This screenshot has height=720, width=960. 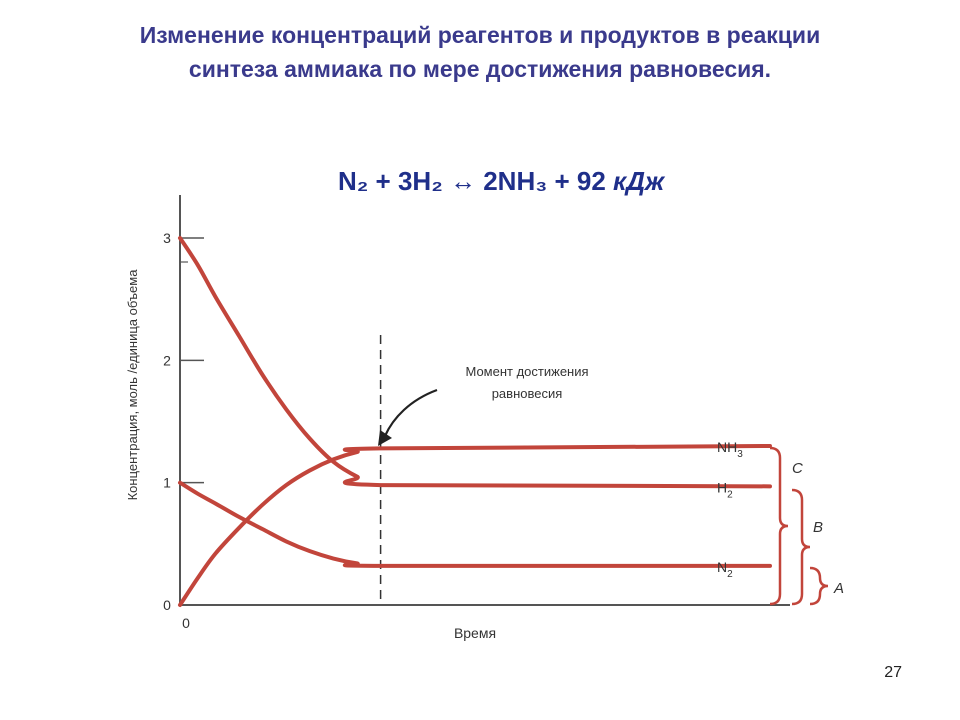 I want to click on x-axis-title: Время, so click(x=475, y=633).